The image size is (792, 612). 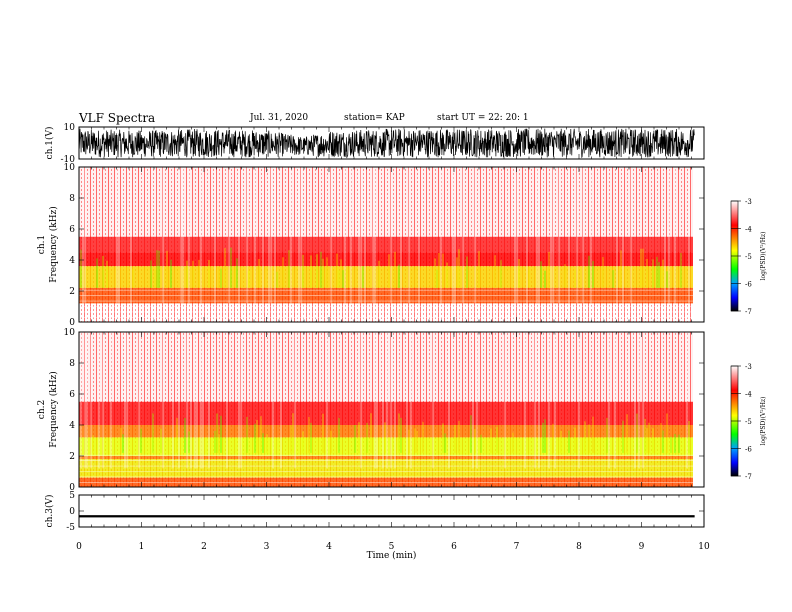 I want to click on y-axis-label: ch.1(V), so click(x=49, y=143).